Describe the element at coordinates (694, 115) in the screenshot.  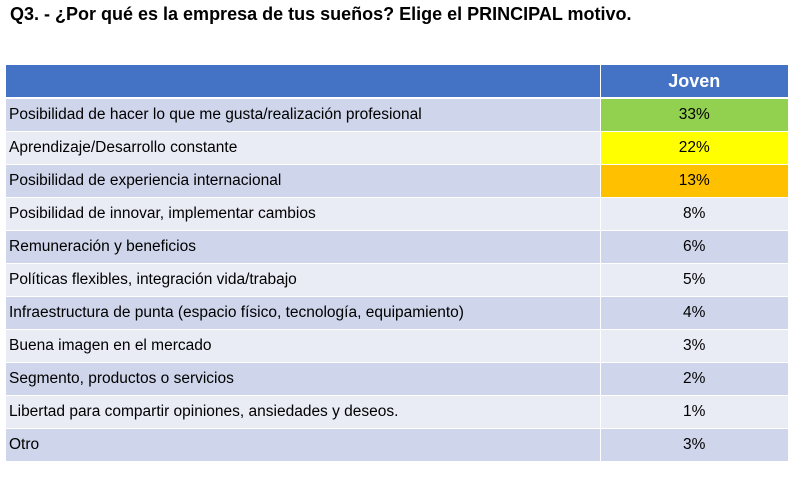
I see `row-value: 33%` at that location.